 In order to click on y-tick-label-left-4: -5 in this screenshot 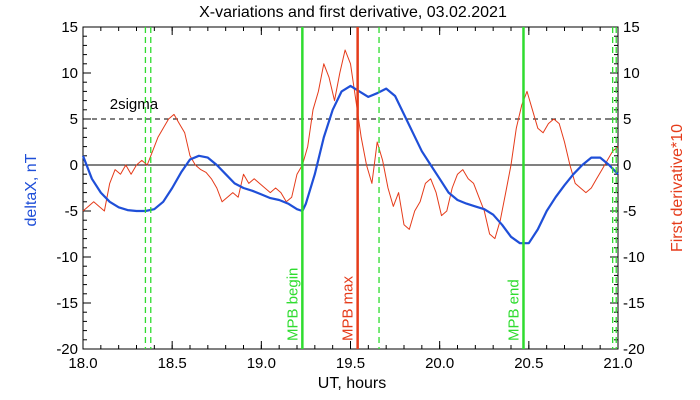, I will do `click(71, 211)`.